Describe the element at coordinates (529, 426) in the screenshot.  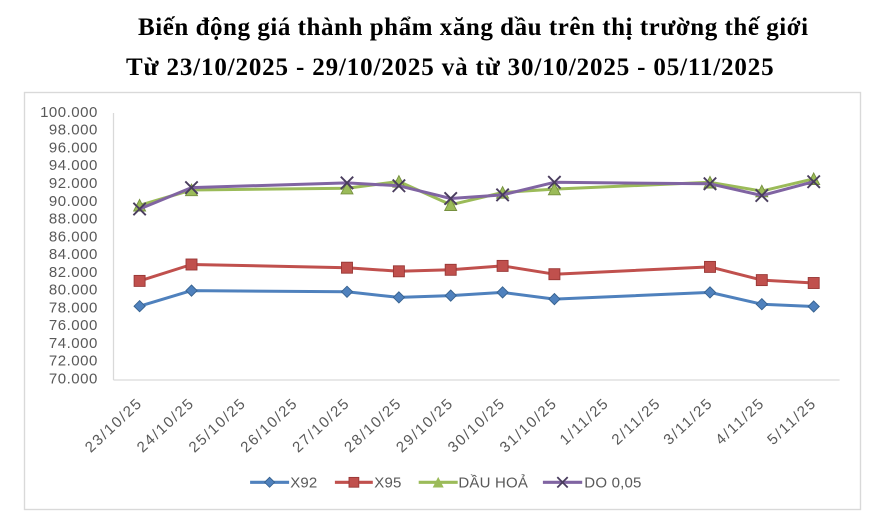
I see `svg-text: 31/10/25` at that location.